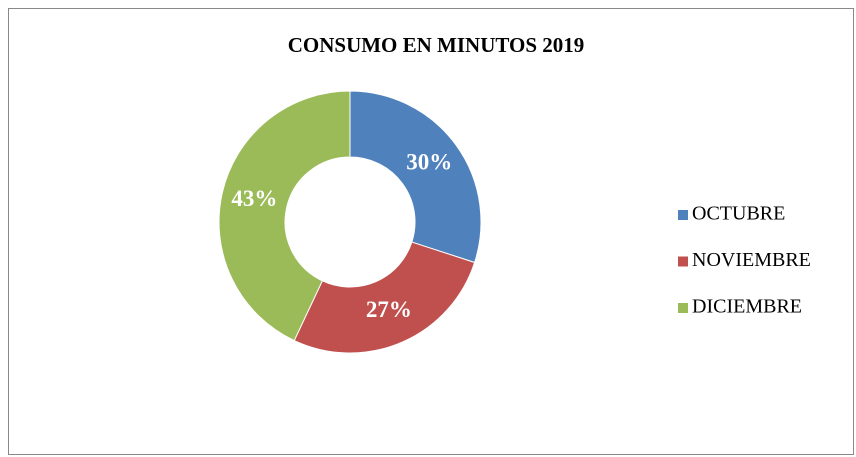  I want to click on legend-label: NOVIEMBRE, so click(751, 260).